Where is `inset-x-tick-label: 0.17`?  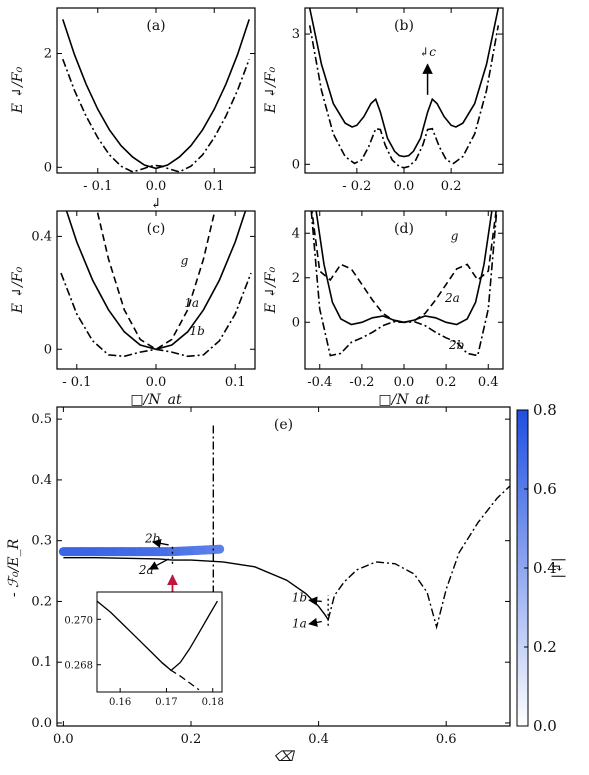 inset-x-tick-label: 0.17 is located at coordinates (166, 702).